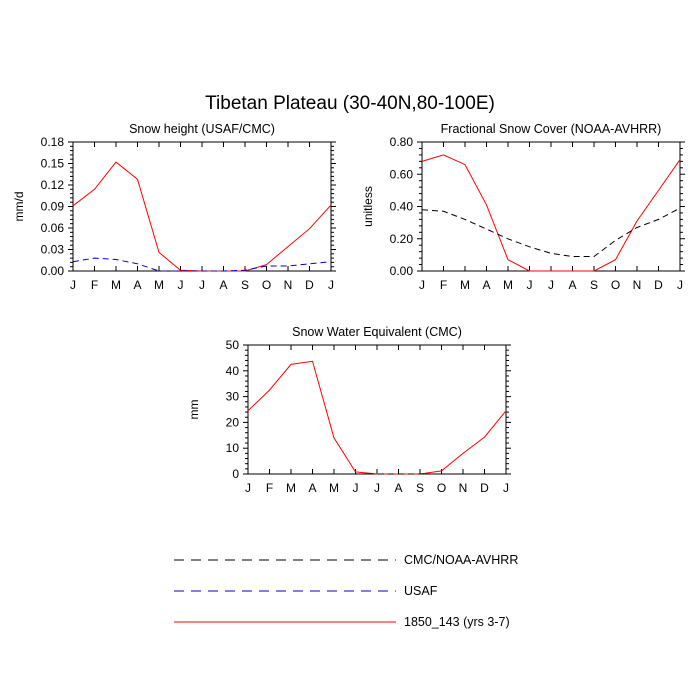 This screenshot has height=700, width=700. Describe the element at coordinates (402, 207) in the screenshot. I see `y-tick-label: 0.40` at that location.